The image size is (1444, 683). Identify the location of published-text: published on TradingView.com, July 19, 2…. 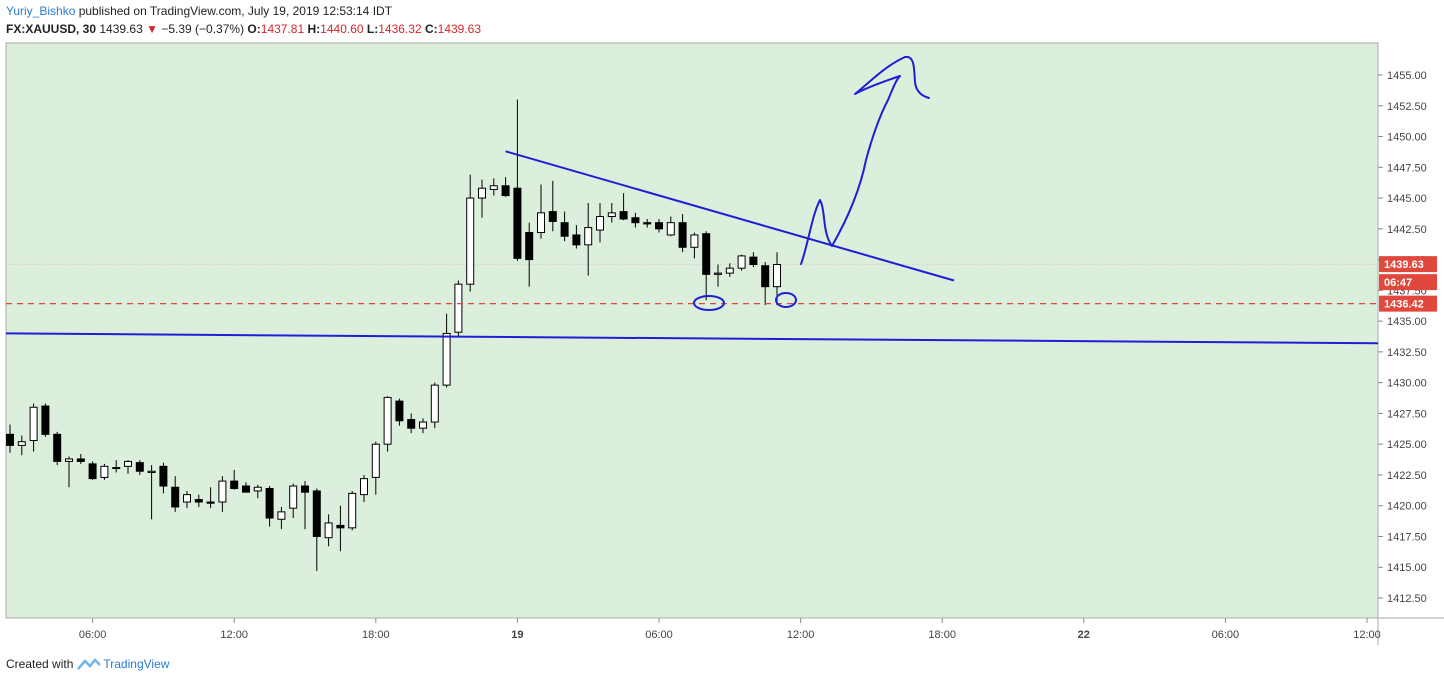
(234, 11).